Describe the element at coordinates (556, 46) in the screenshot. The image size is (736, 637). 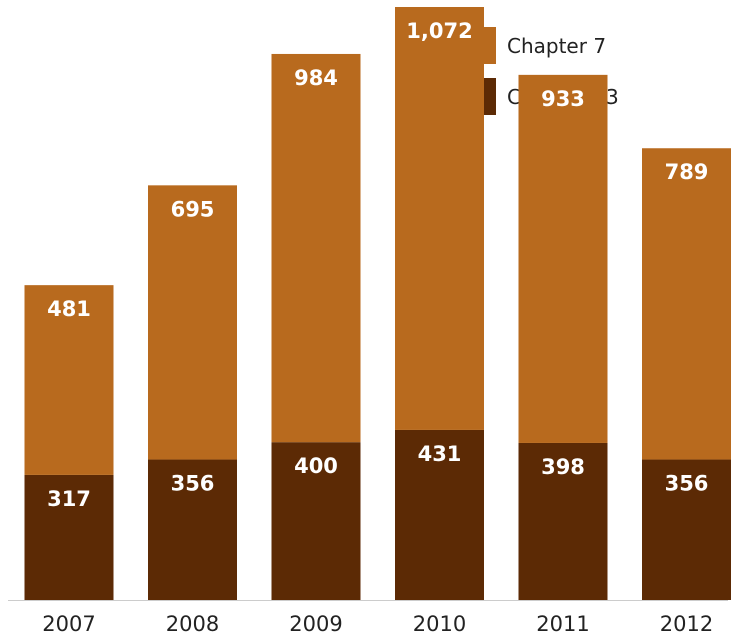
I see `legend-label-chapter-7: Chapter 7` at that location.